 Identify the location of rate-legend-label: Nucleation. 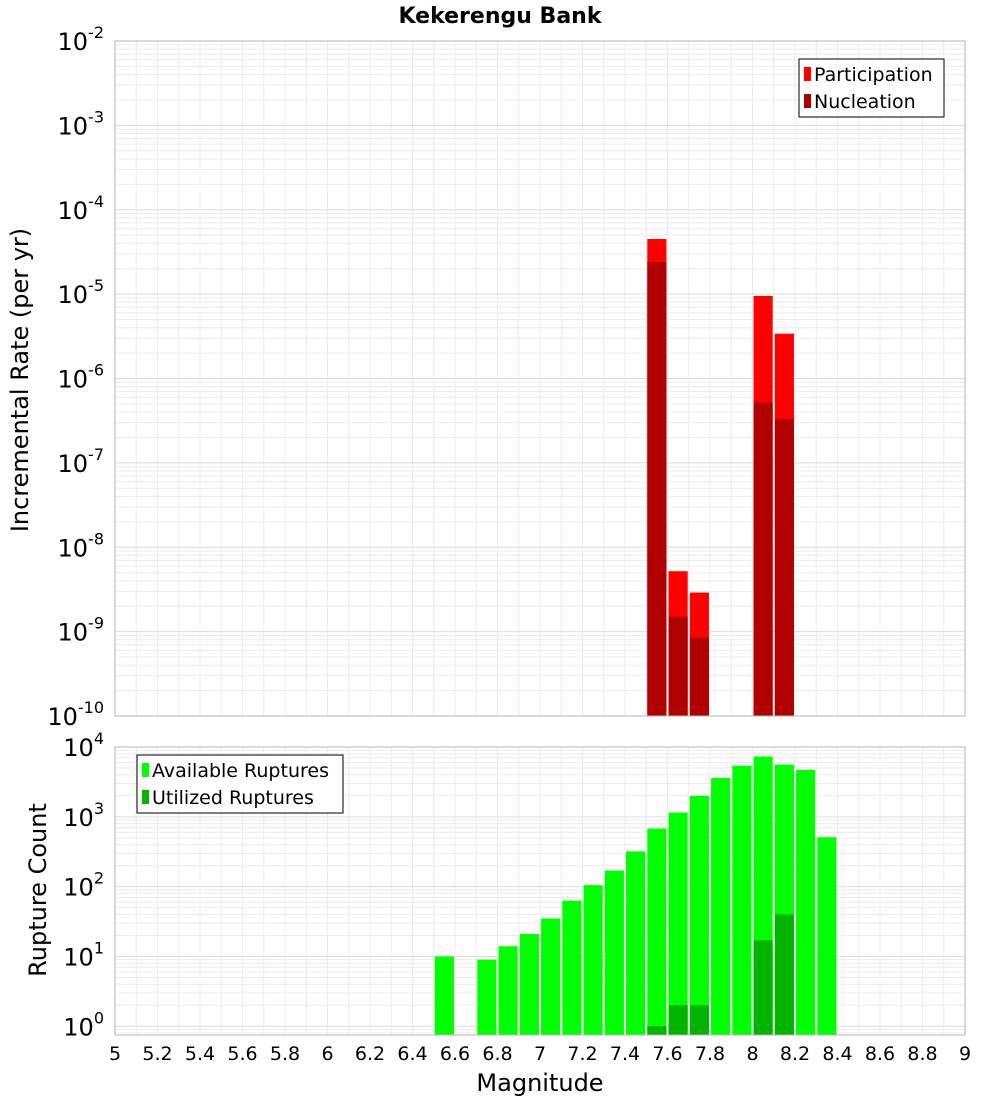
(865, 102).